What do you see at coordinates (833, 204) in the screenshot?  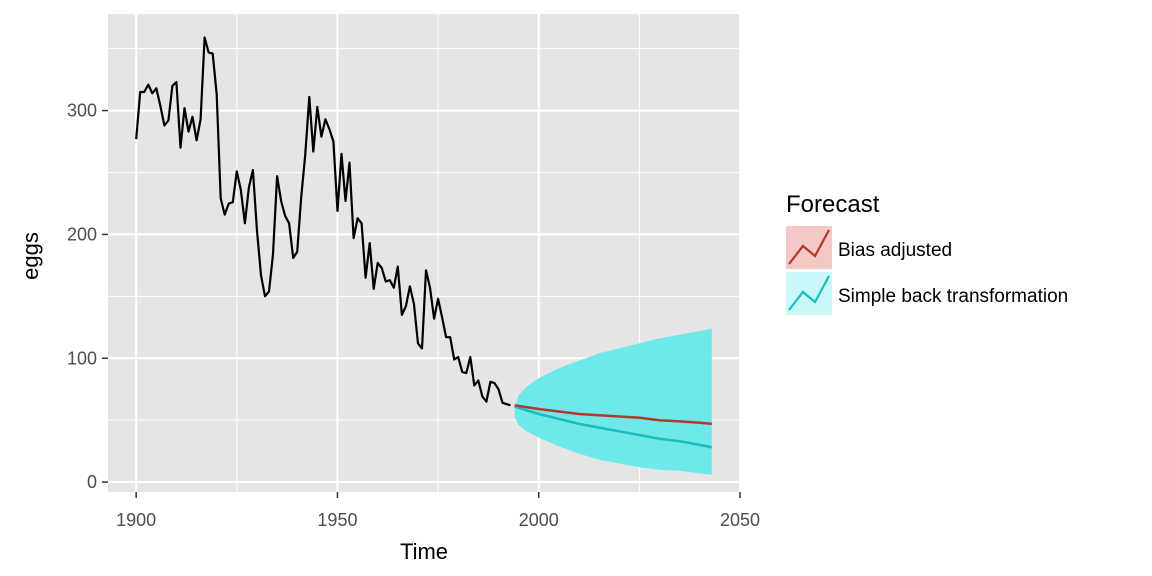 I see `legend-title: Forecast` at bounding box center [833, 204].